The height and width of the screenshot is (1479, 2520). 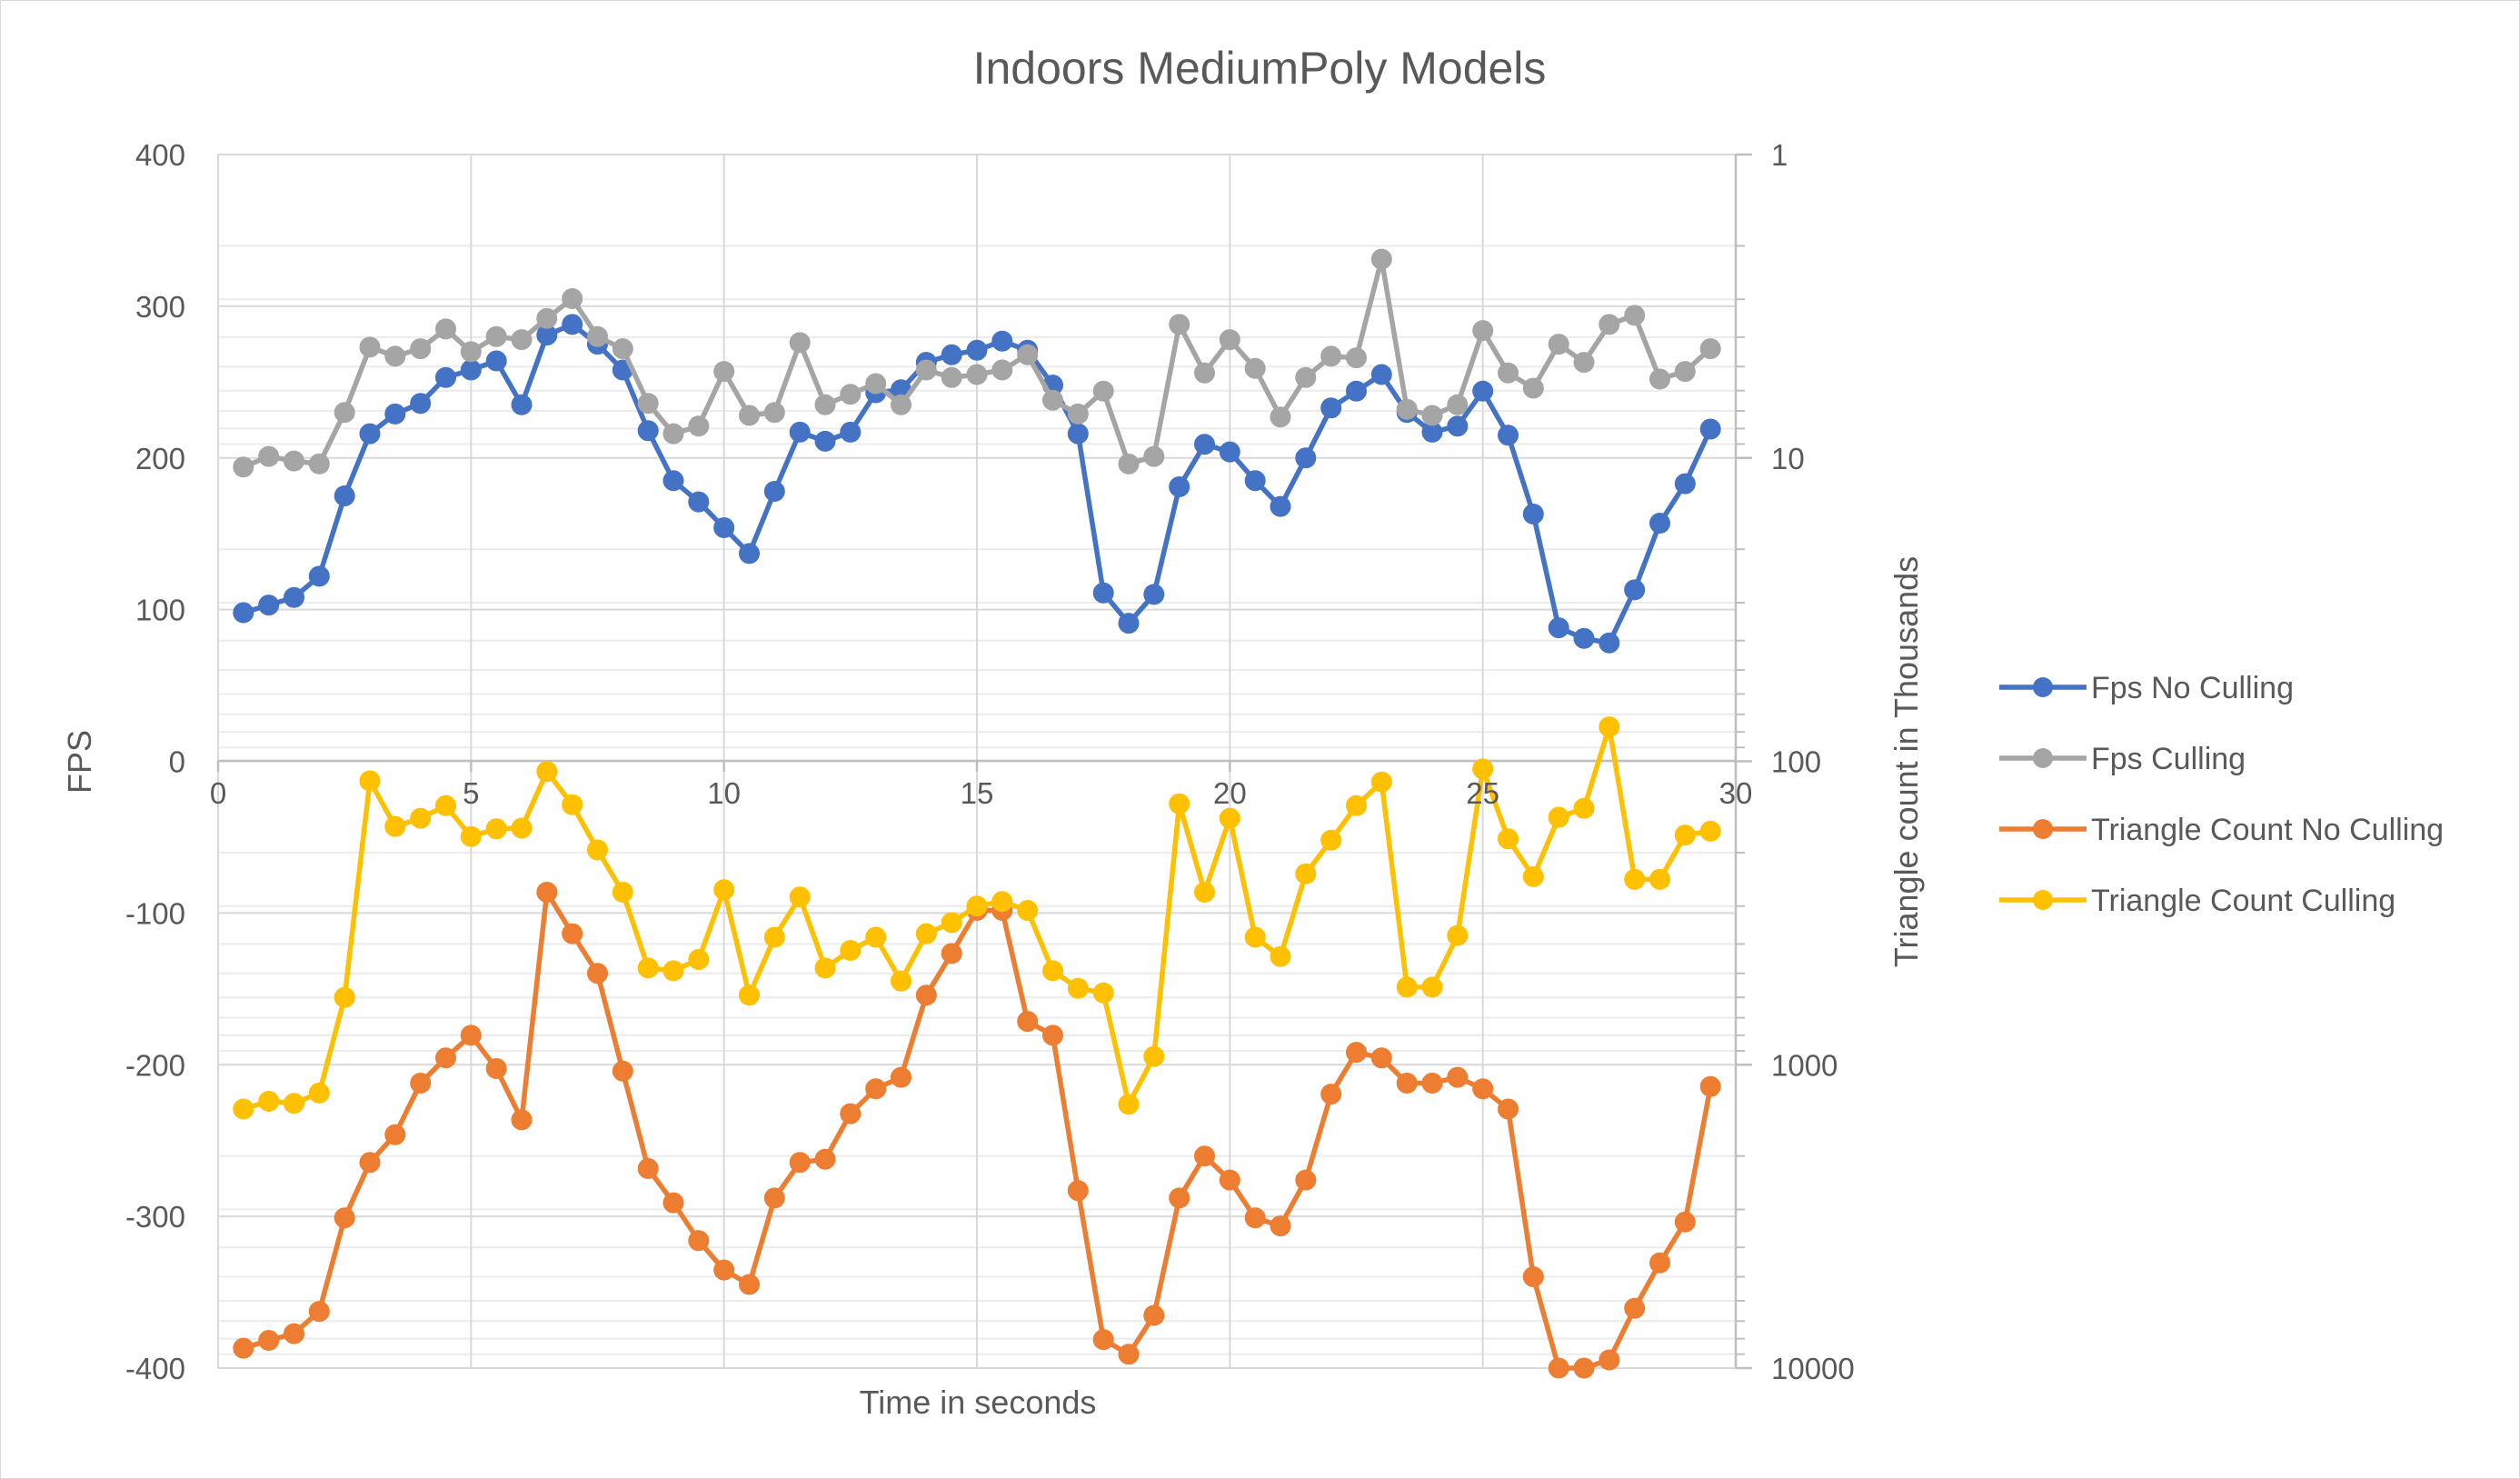 What do you see at coordinates (160, 155) in the screenshot?
I see `y-tick-label: 400` at bounding box center [160, 155].